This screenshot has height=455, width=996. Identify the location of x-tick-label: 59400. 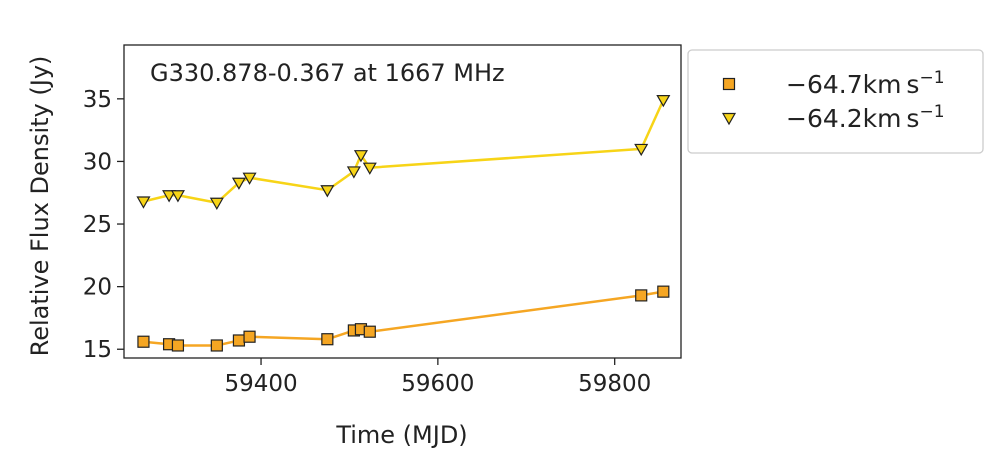
(260, 384).